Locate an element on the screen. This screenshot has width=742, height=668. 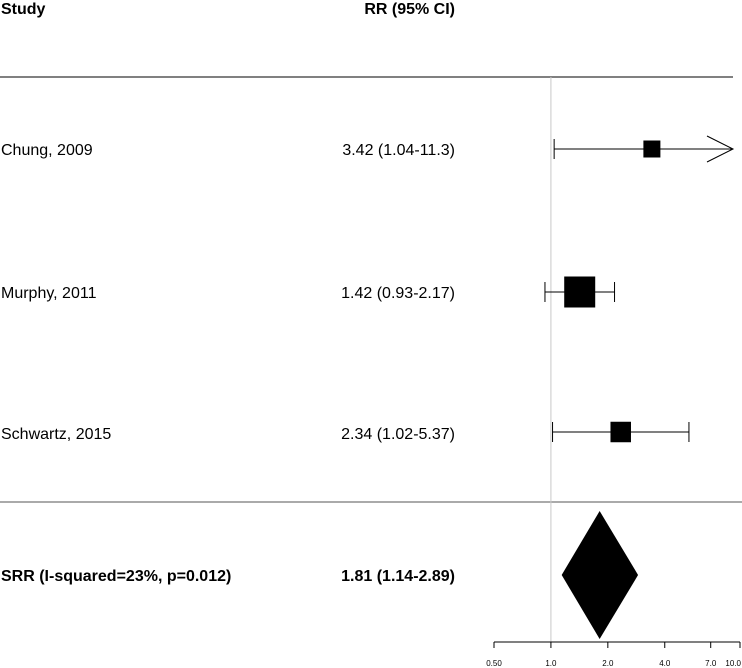
x-tick-label: 7.0 is located at coordinates (711, 663).